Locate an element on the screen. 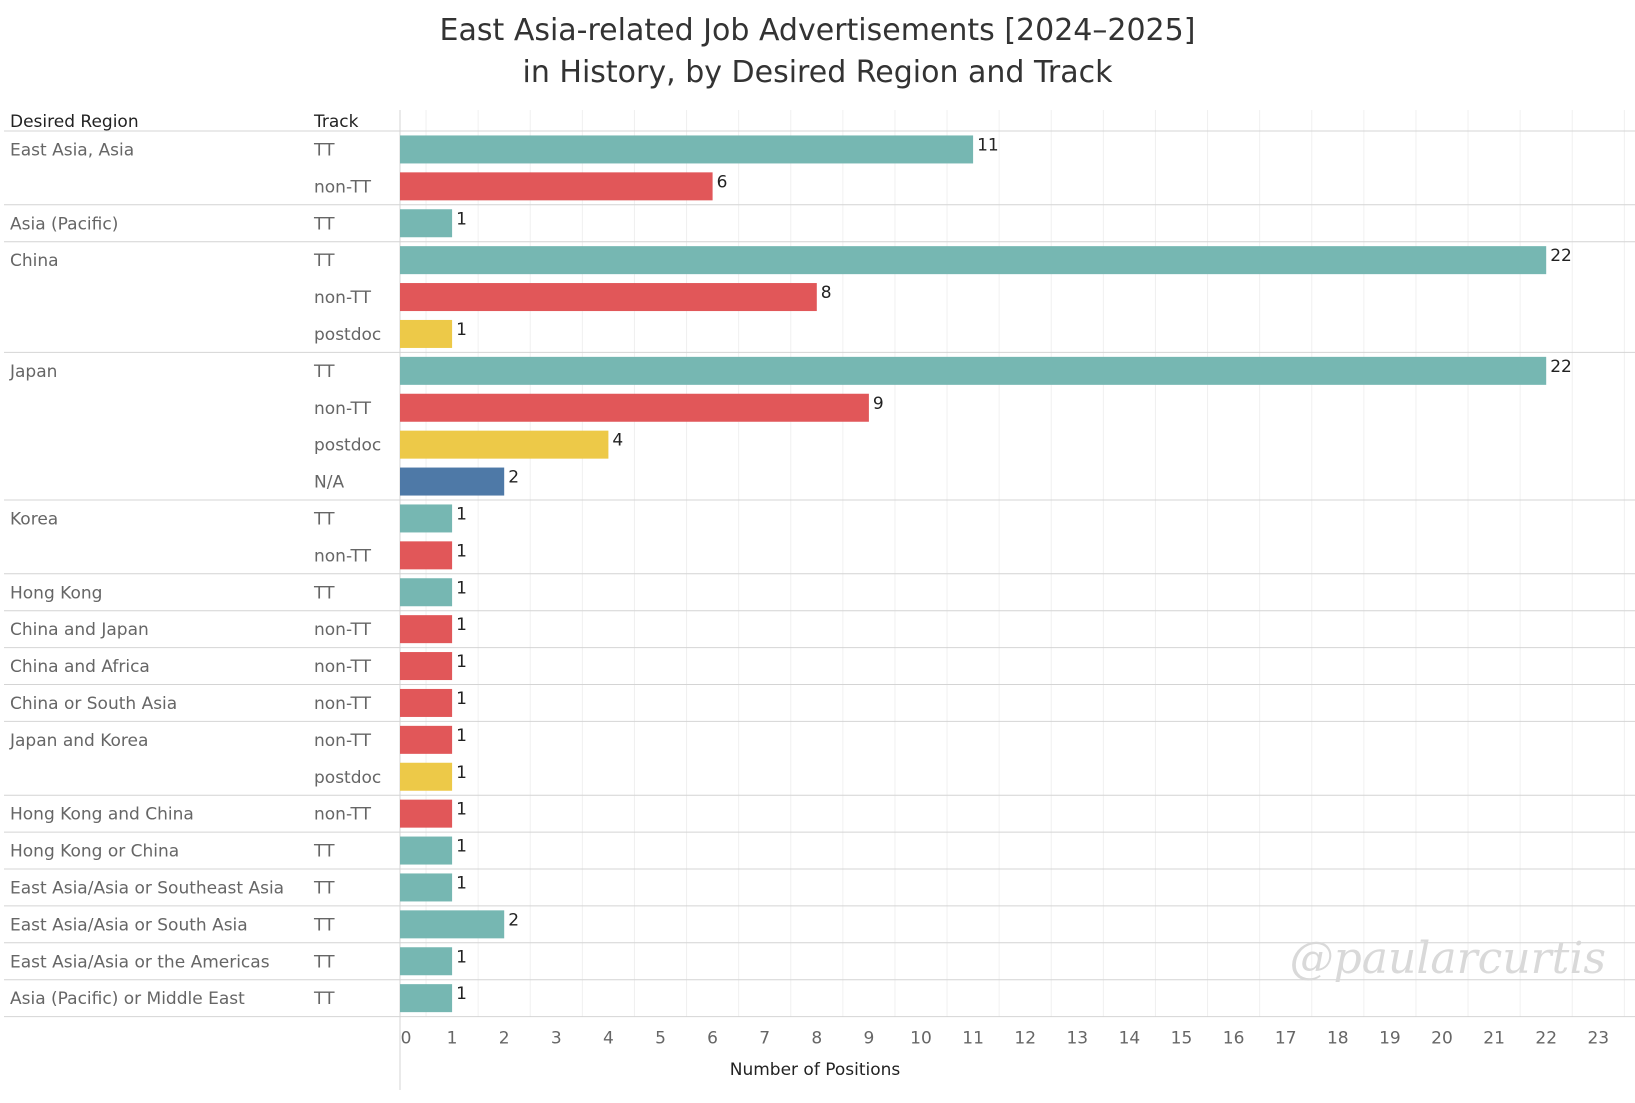  region-label: China is located at coordinates (34, 261).